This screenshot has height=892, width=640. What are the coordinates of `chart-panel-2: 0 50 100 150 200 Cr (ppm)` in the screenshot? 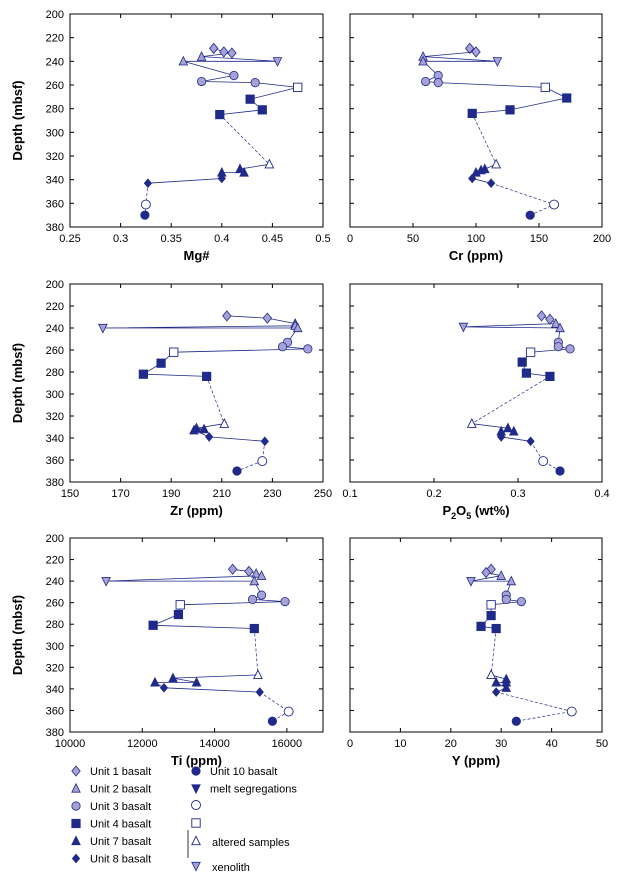 It's located at (479, 138).